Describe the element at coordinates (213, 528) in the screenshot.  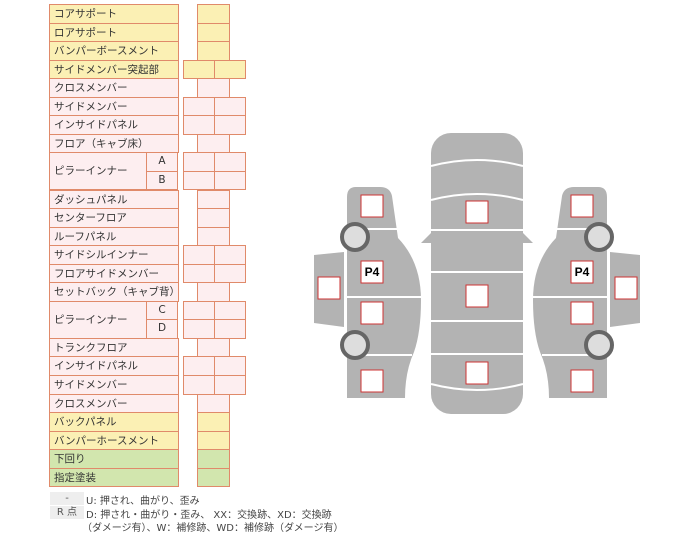
I see `legend-text-d2: （ダメージ有）、W：補修跡、WD：補修跡（ダメージ有）` at that location.